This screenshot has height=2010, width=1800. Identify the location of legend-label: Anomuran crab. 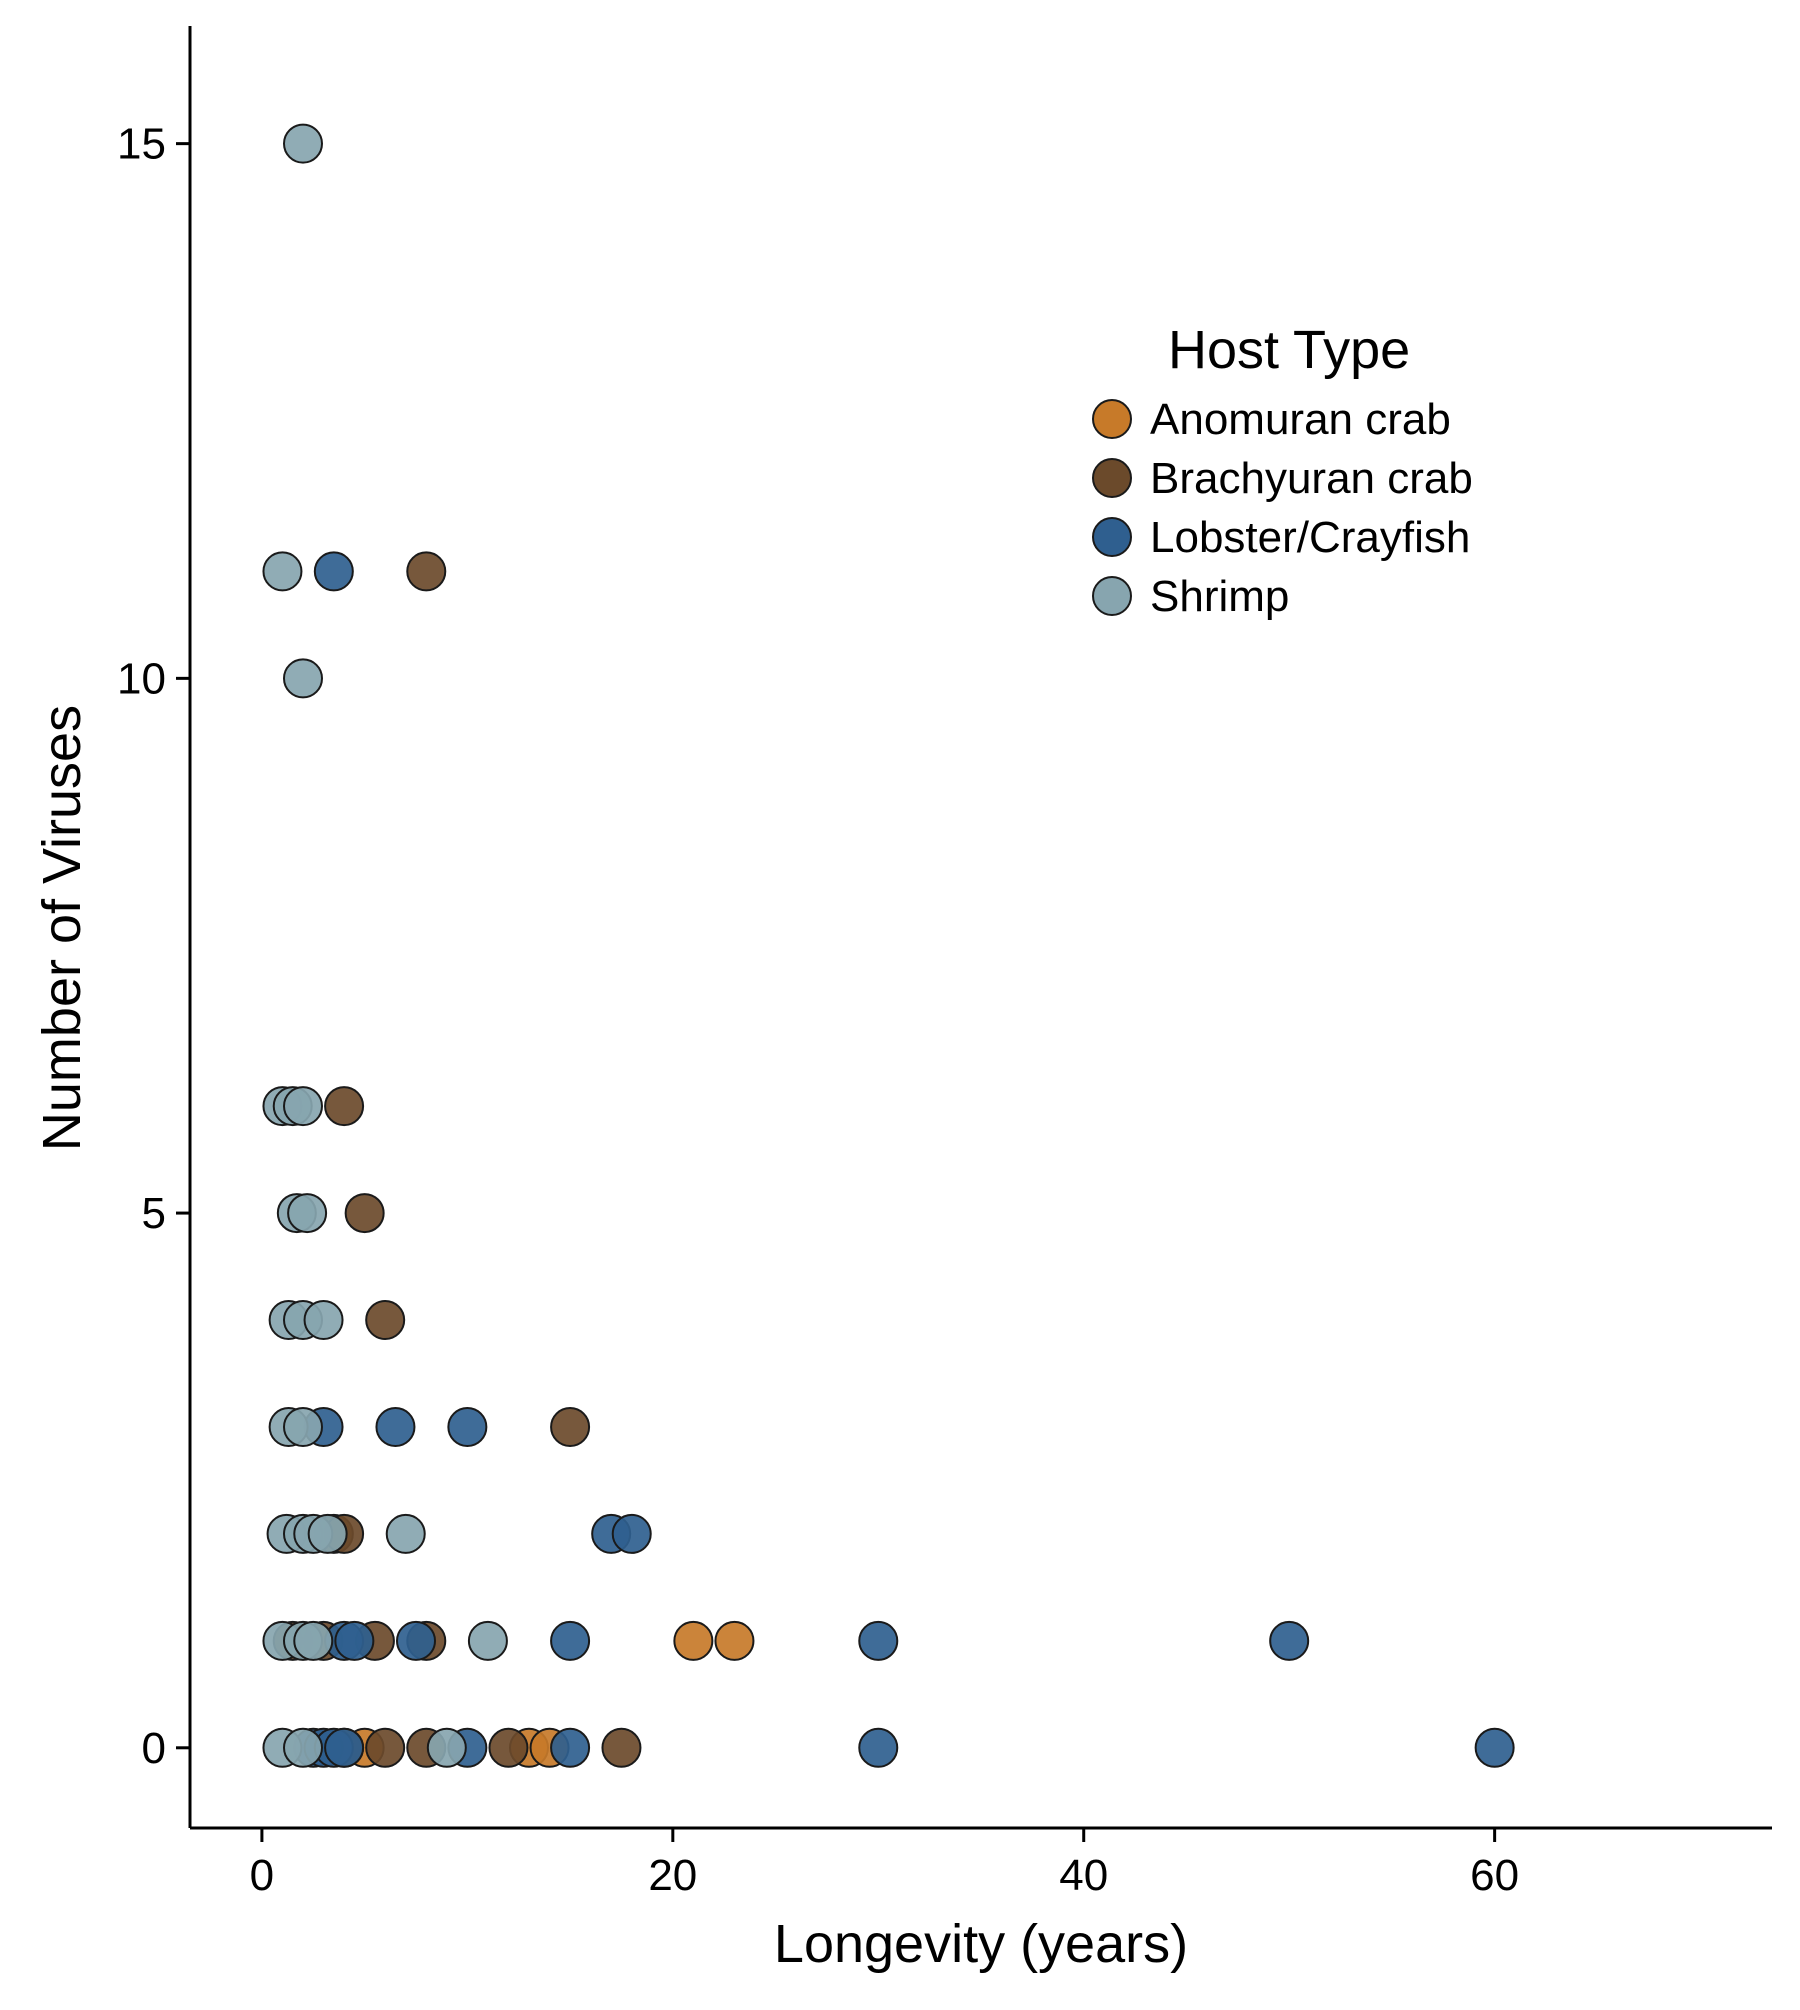
(1300, 419).